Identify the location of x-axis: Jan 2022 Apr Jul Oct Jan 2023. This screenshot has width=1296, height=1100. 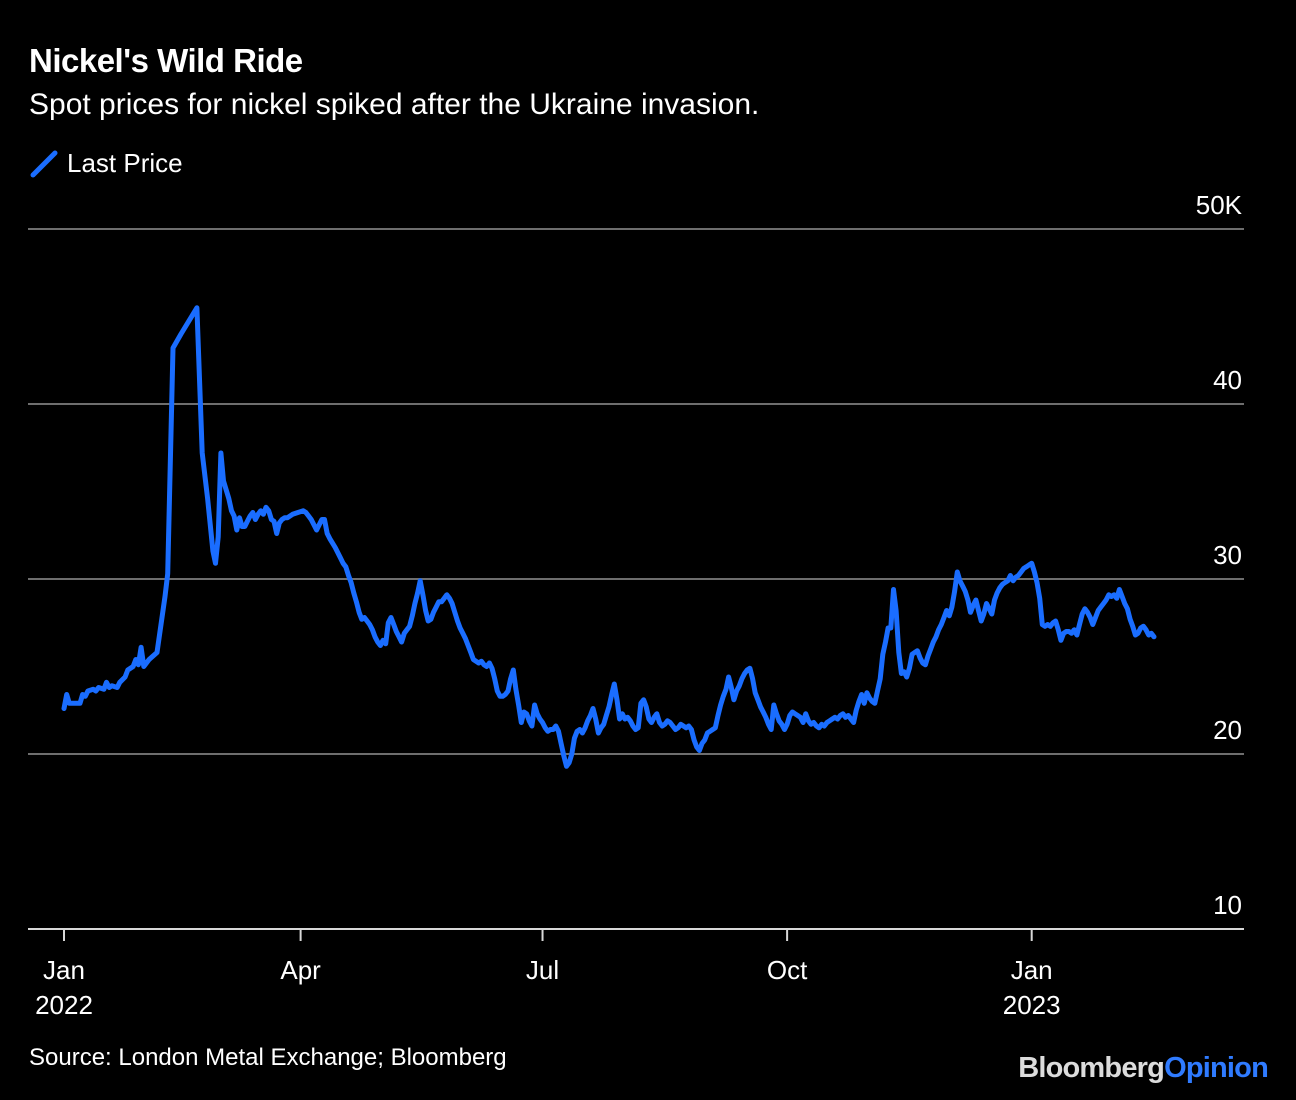
(548, 974).